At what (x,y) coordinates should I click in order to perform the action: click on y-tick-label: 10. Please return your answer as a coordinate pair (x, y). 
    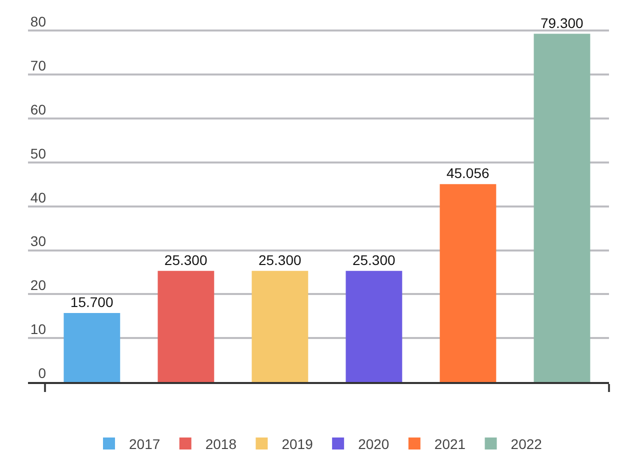
    Looking at the image, I should click on (38, 328).